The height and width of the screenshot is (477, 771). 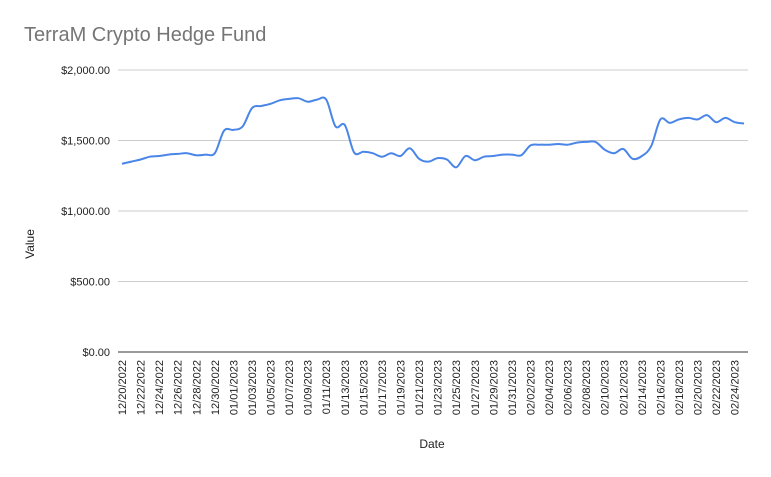 What do you see at coordinates (476, 387) in the screenshot?
I see `x-tick-label: 01/27/2023` at bounding box center [476, 387].